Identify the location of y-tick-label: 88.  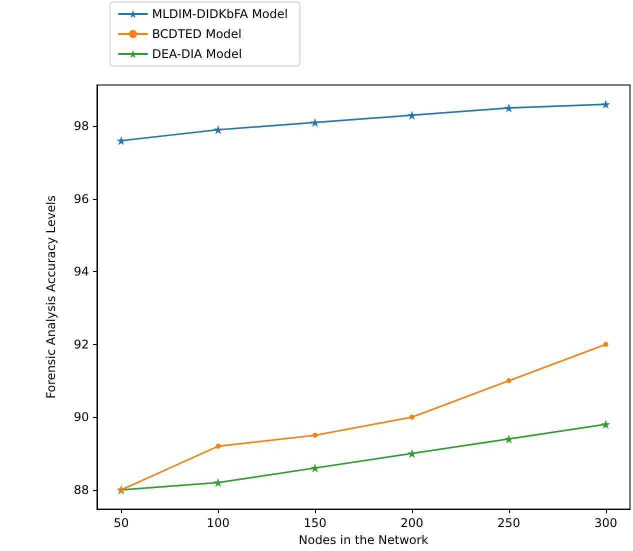
(81, 489).